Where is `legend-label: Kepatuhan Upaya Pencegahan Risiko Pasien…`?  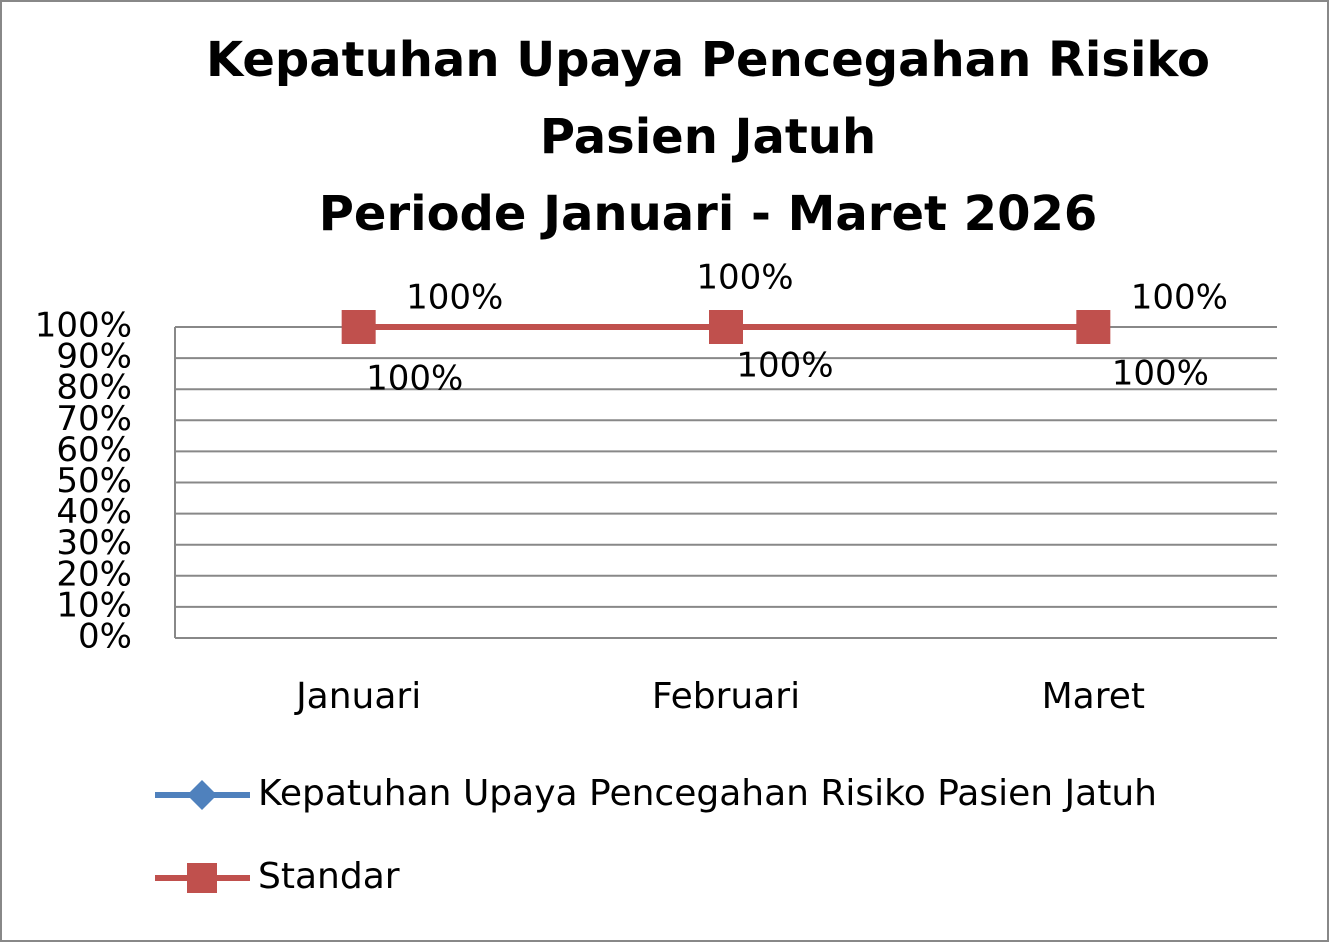 legend-label: Kepatuhan Upaya Pencegahan Risiko Pasien… is located at coordinates (707, 793).